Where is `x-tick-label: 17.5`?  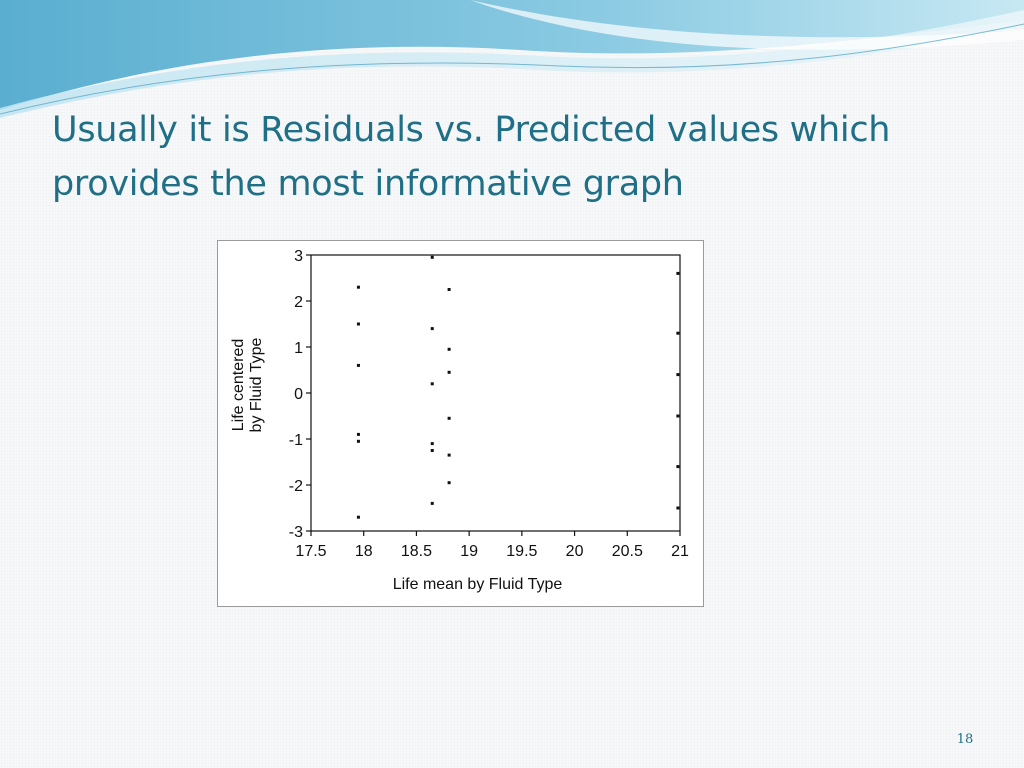 x-tick-label: 17.5 is located at coordinates (310, 551).